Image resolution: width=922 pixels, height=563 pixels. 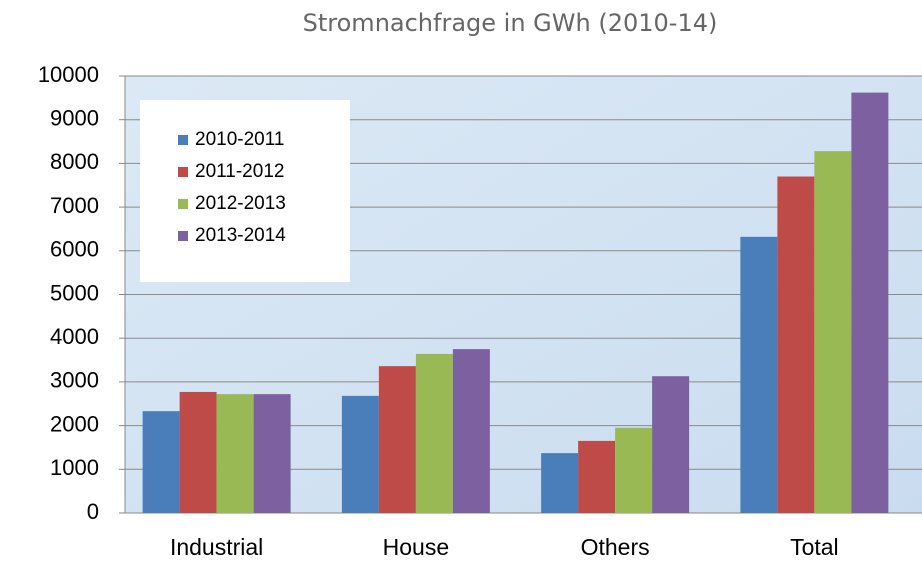 I want to click on legend-label: 2013-2014, so click(x=240, y=235).